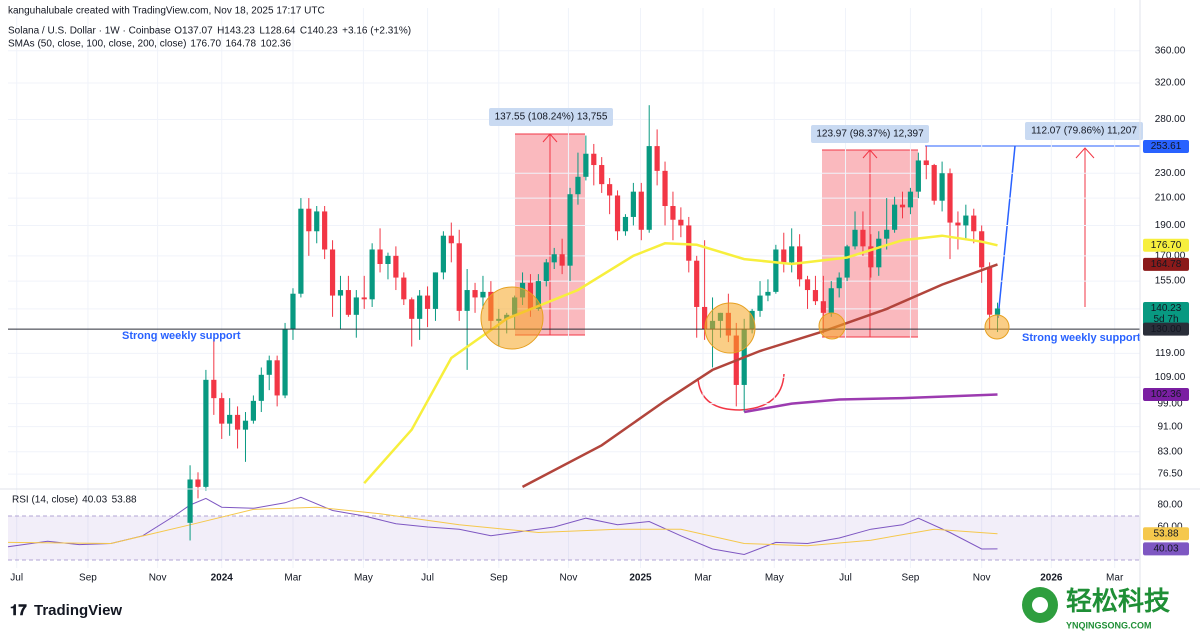 Image resolution: width=1200 pixels, height=632 pixels. Describe the element at coordinates (1165, 549) in the screenshot. I see `rsi-label: 40.03` at that location.